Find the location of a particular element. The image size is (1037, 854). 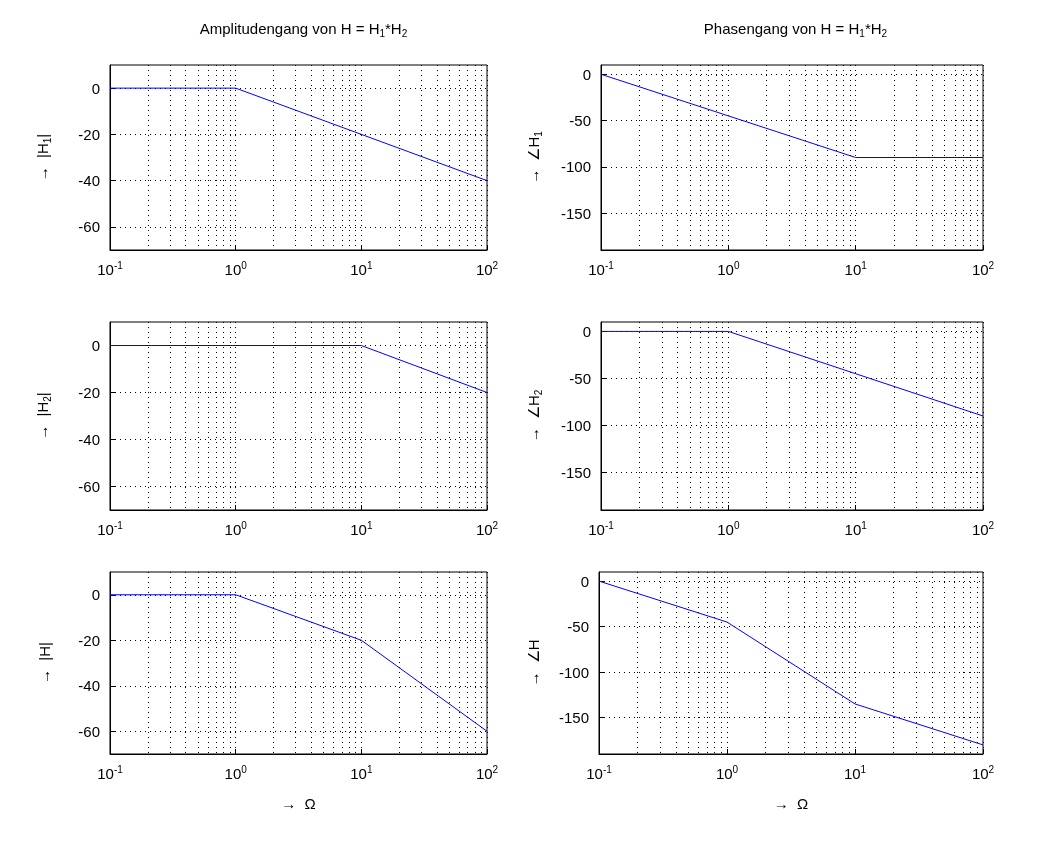

y-axis-title: → ∠H is located at coordinates (533, 663).